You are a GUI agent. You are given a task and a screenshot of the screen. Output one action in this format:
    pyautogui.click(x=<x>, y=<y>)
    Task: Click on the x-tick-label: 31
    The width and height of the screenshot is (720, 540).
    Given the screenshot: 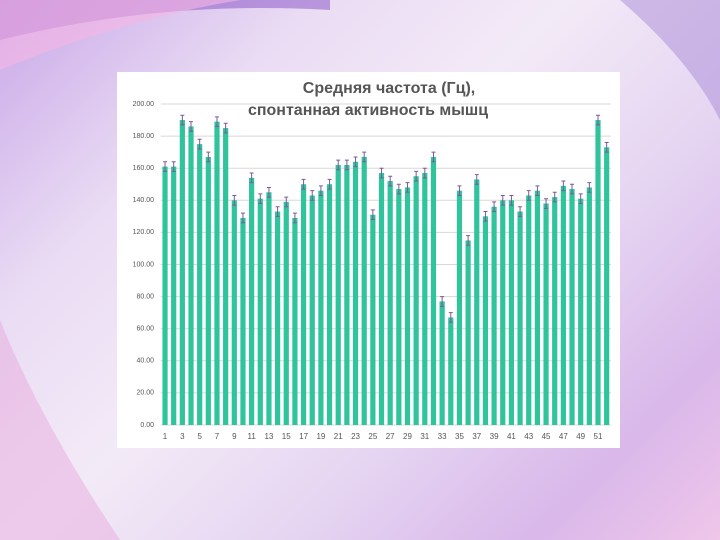 What is the action you would take?
    pyautogui.click(x=424, y=436)
    